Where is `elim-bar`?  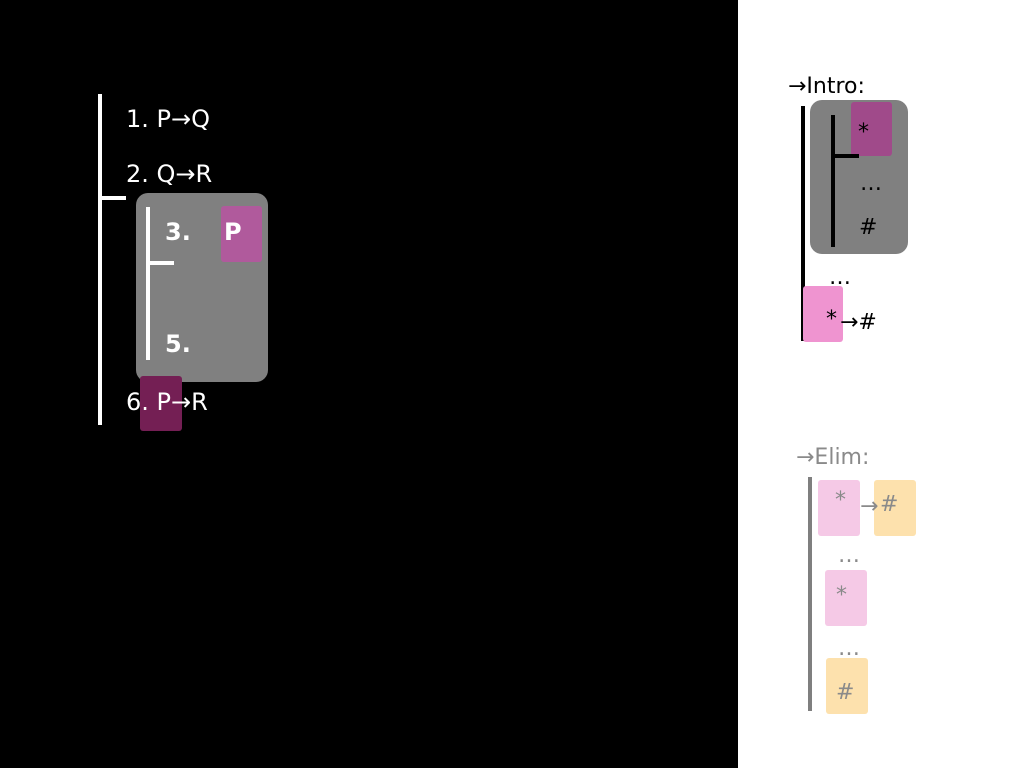
elim-bar is located at coordinates (810, 594).